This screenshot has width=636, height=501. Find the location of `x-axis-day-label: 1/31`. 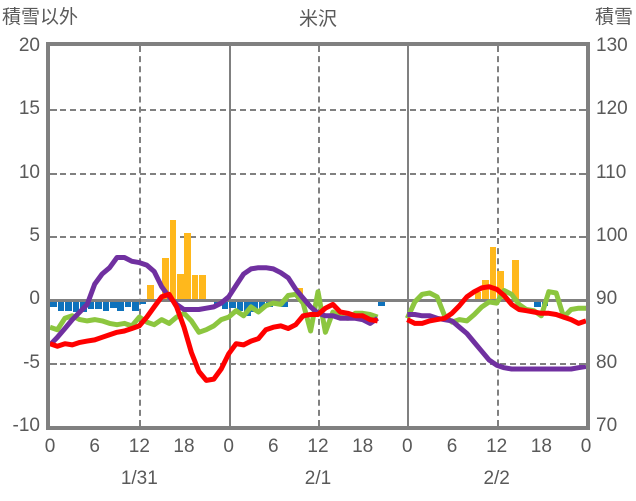

x-axis-day-label: 1/31 is located at coordinates (139, 478).